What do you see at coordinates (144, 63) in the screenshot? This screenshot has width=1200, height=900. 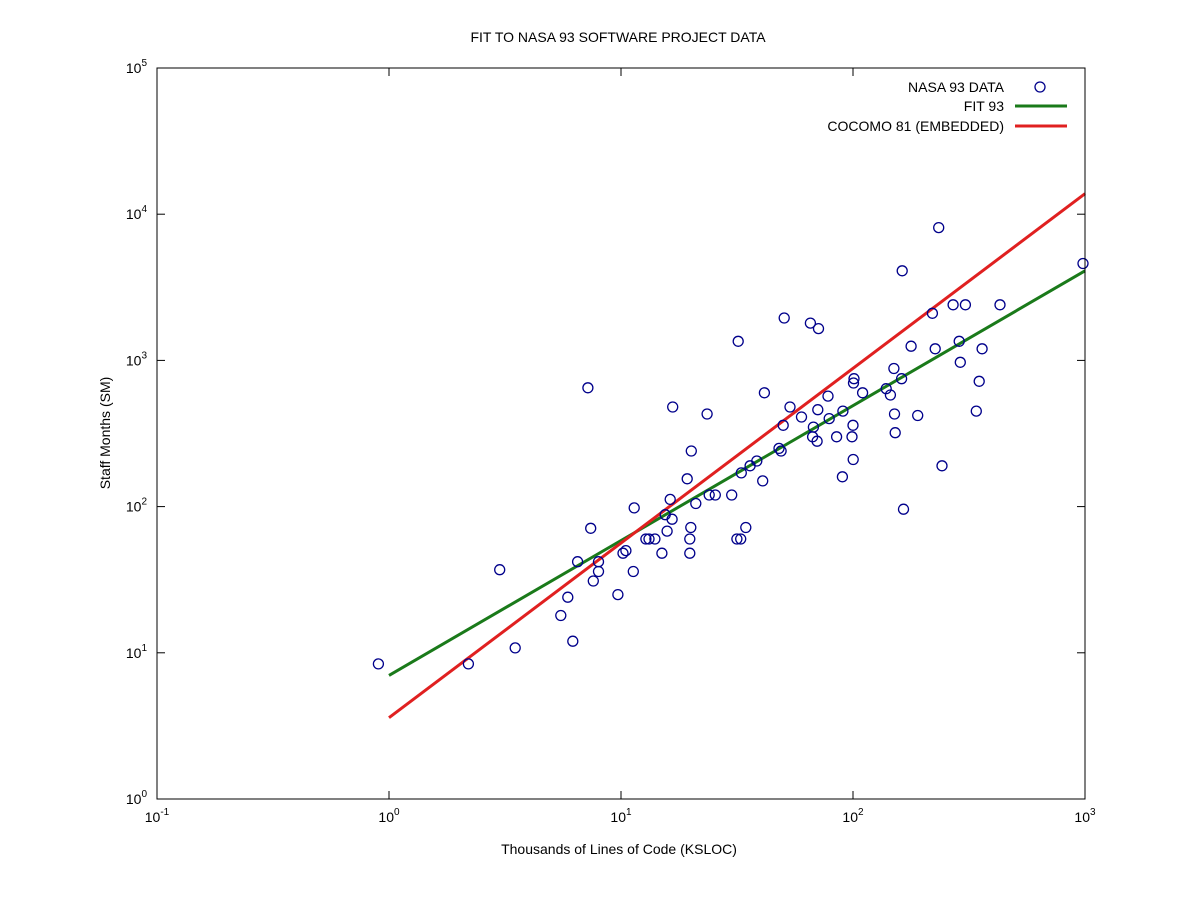 I see `y-tick-exponent: 5` at bounding box center [144, 63].